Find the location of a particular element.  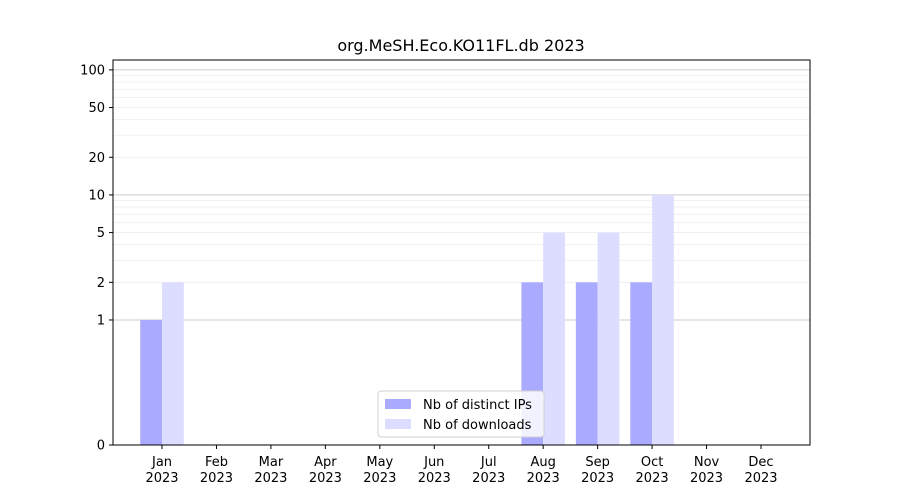

legend-swatch-downloads is located at coordinates (398, 424).